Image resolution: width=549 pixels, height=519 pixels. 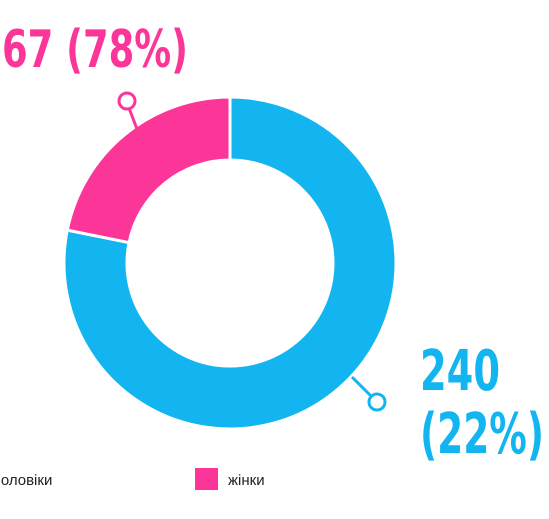 What do you see at coordinates (206, 479) in the screenshot?
I see `legend-swatch` at bounding box center [206, 479].